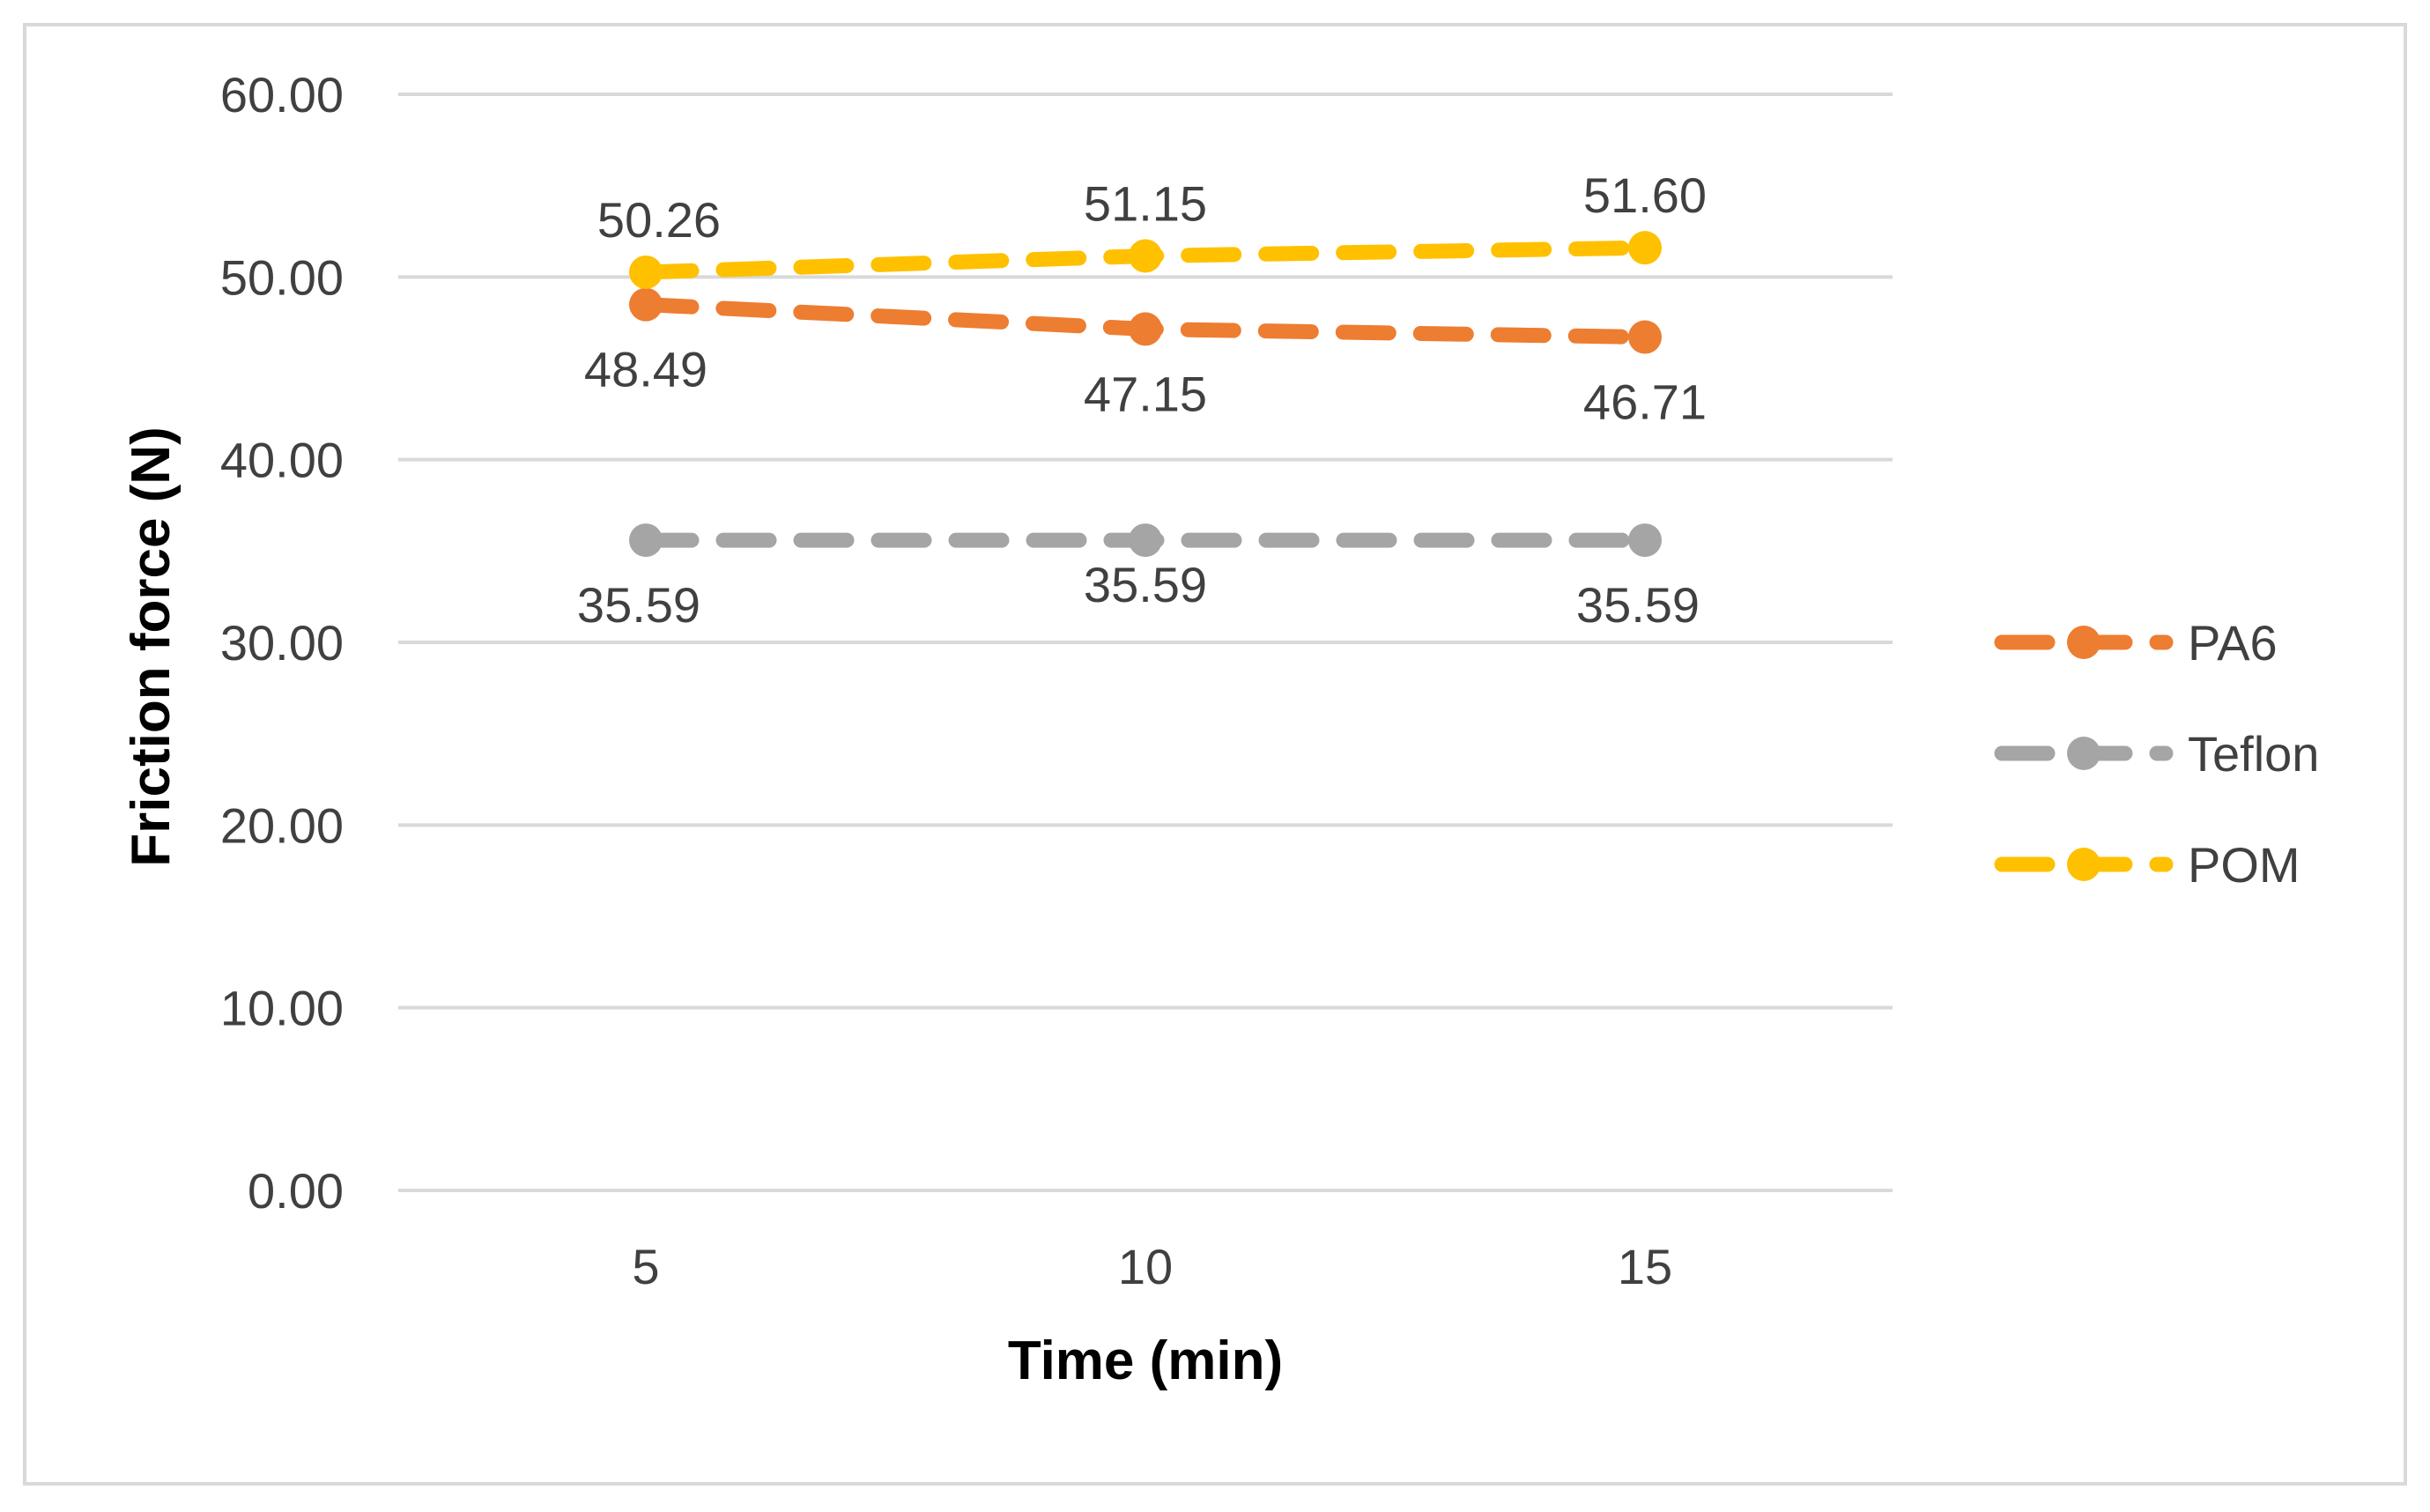 Image resolution: width=2430 pixels, height=1512 pixels. What do you see at coordinates (1146, 1360) in the screenshot?
I see `x-axis-title: Time (min)` at bounding box center [1146, 1360].